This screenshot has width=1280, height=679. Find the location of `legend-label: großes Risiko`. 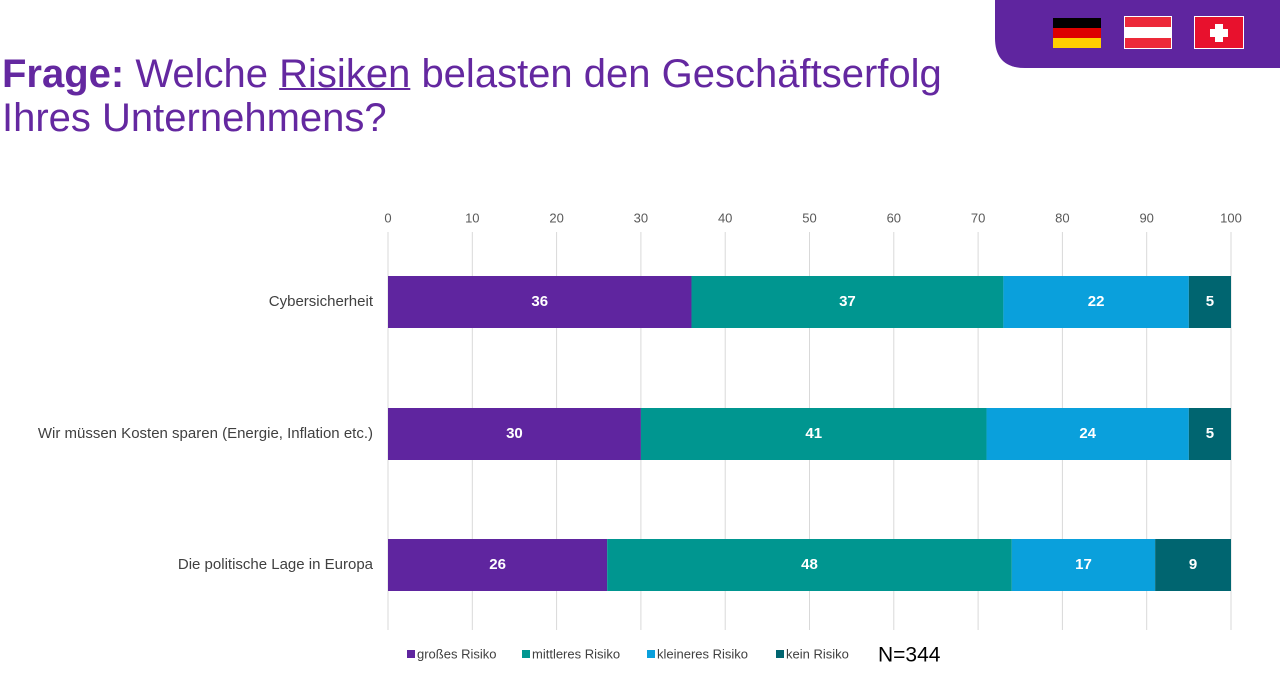

legend-label: großes Risiko is located at coordinates (456, 653).